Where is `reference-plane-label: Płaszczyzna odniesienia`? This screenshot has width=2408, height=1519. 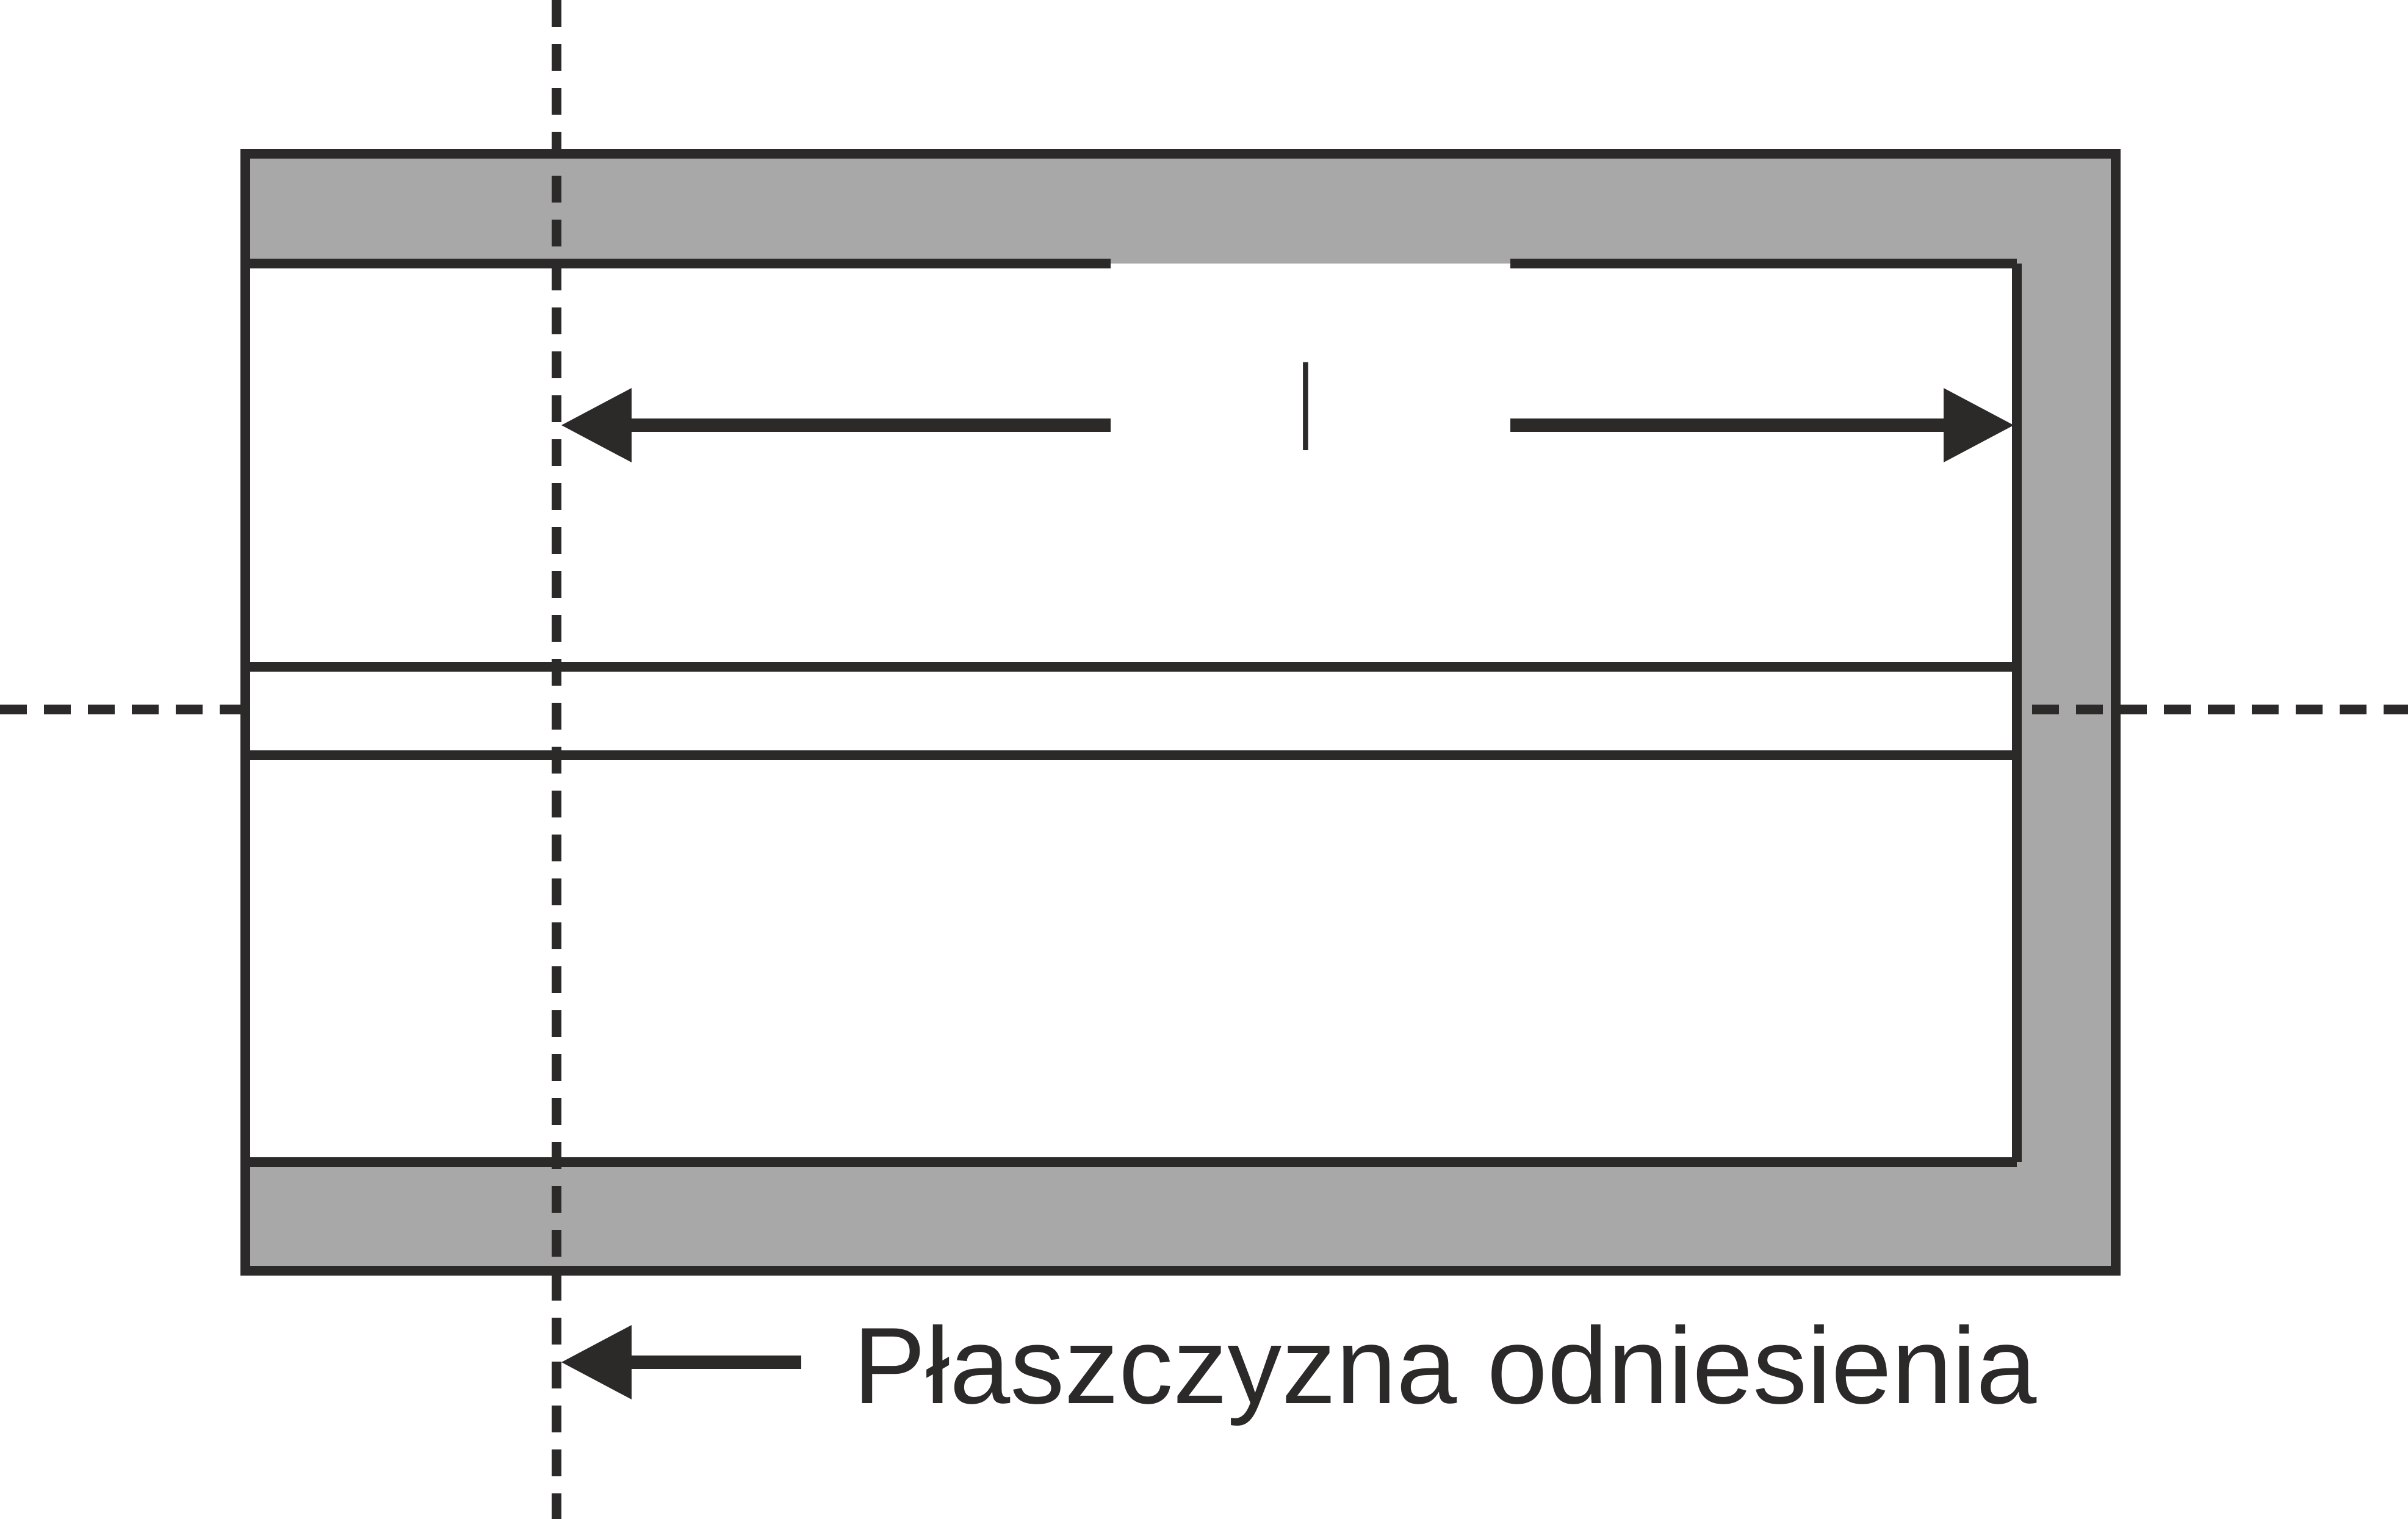 reference-plane-label: Płaszczyzna odniesienia is located at coordinates (1444, 1365).